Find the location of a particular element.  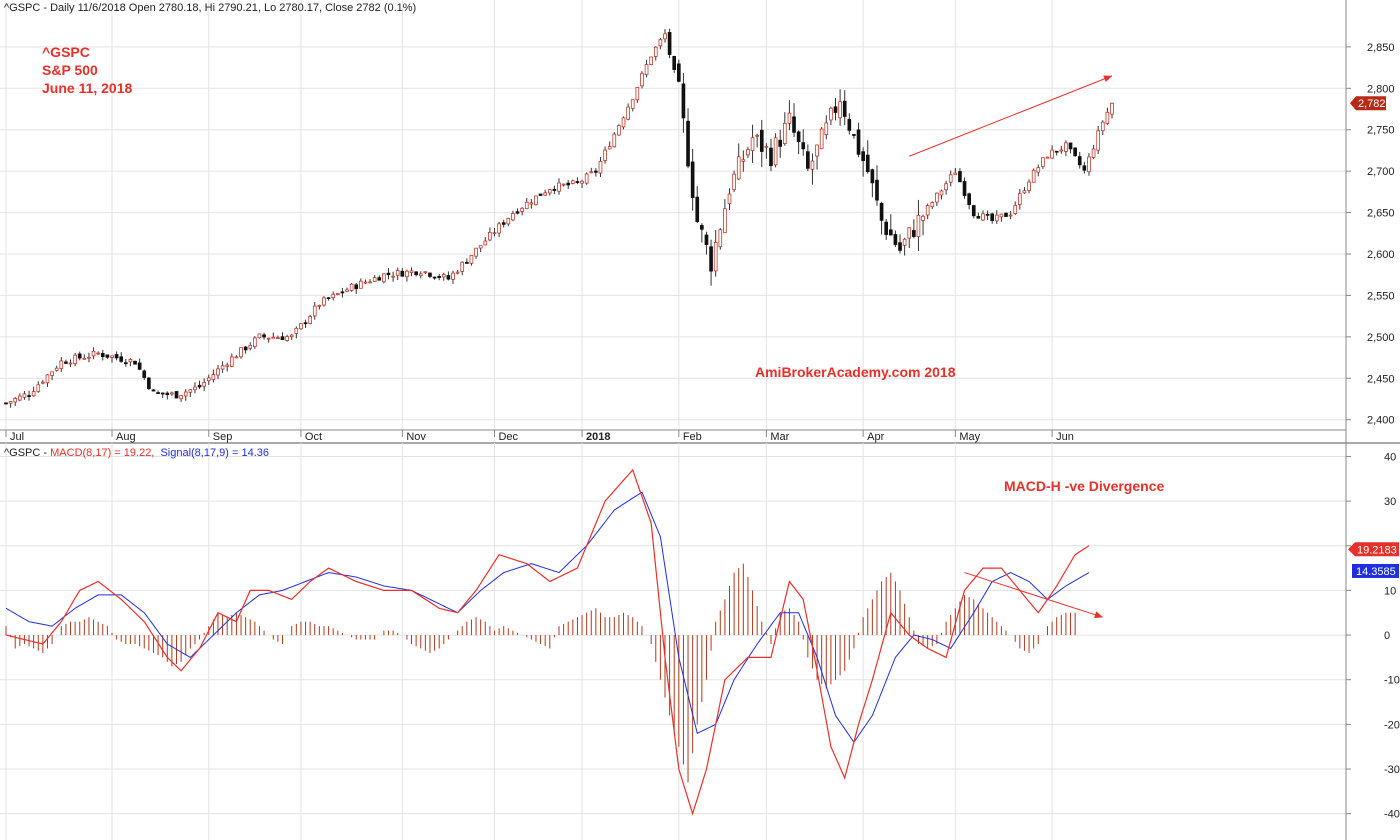

watermark: AmiBrokerAcademy.com 2018 is located at coordinates (855, 372).